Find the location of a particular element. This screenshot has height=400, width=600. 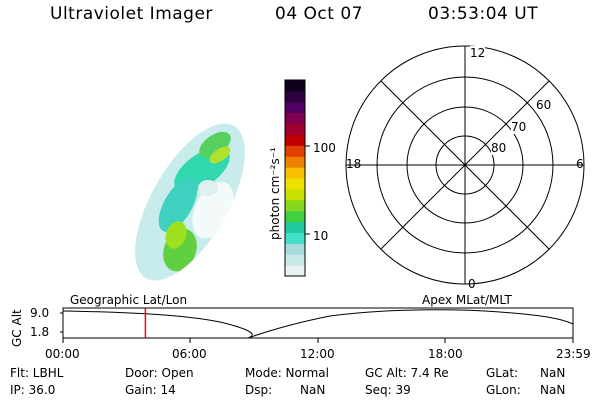

gc-alt-info: GC Alt: 7.4 Re is located at coordinates (407, 373).